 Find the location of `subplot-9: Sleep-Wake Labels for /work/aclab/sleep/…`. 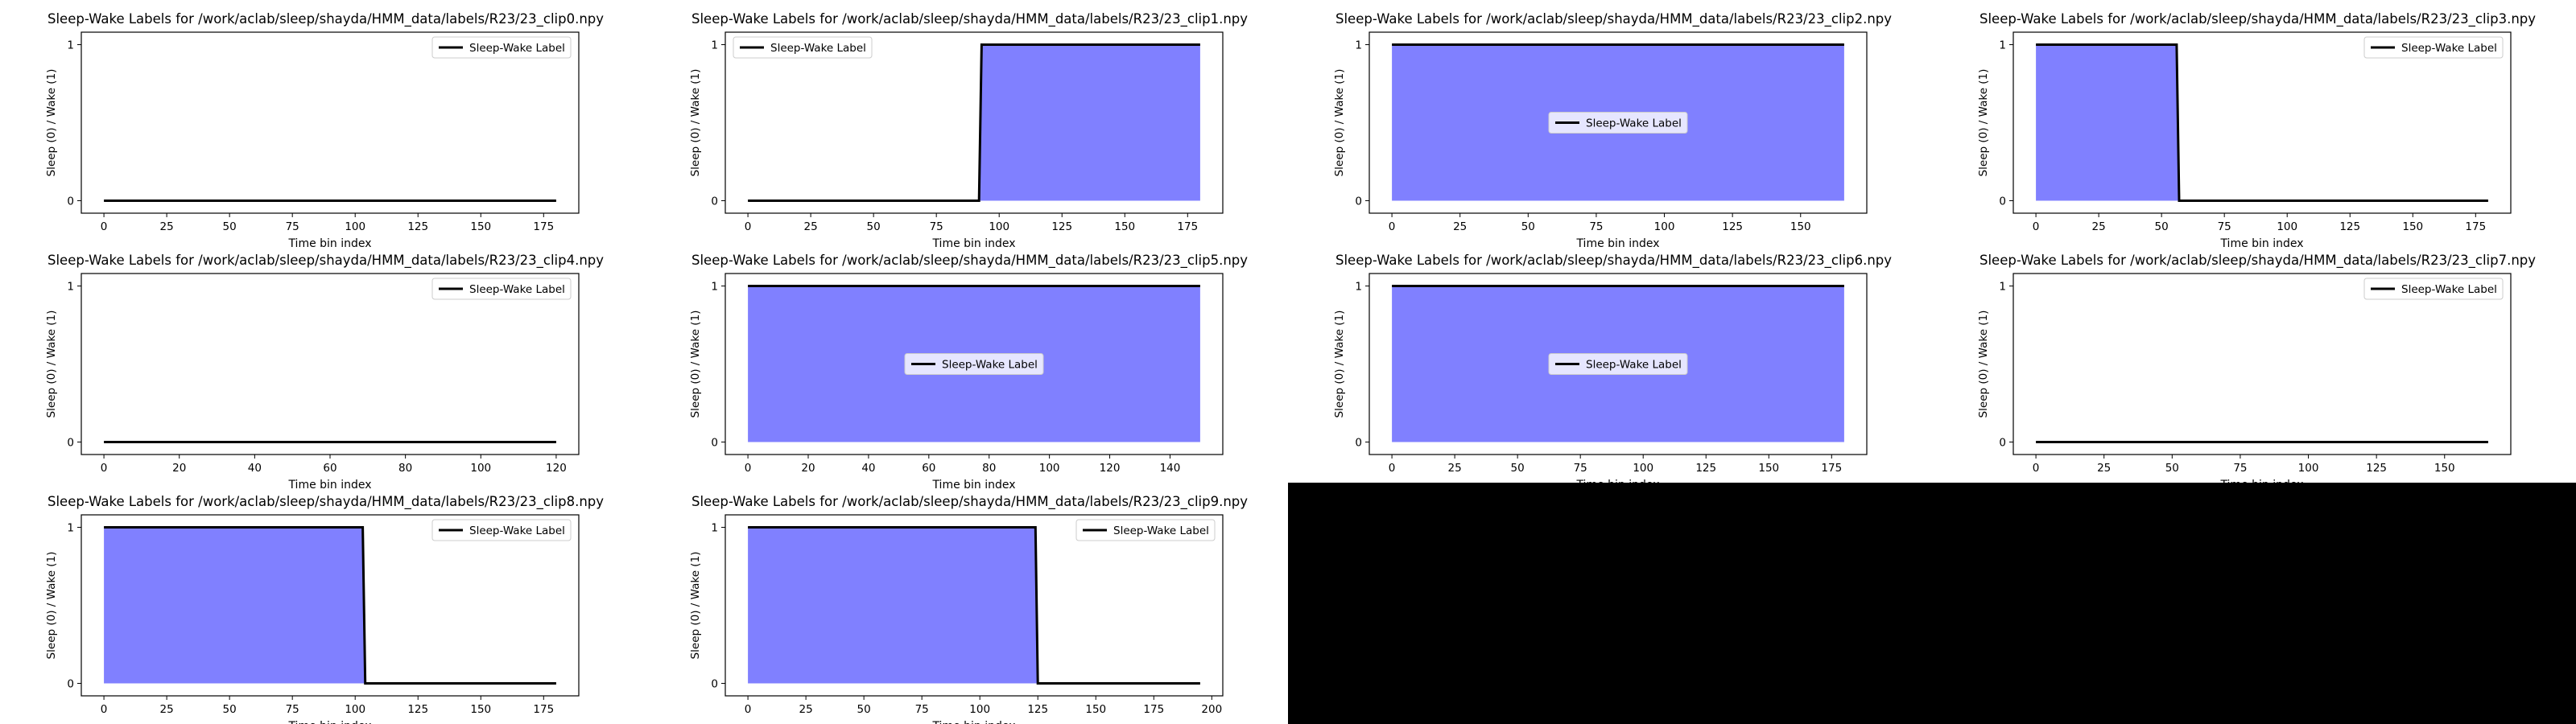

subplot-9: Sleep-Wake Labels for /work/aclab/sleep/… is located at coordinates (968, 609).